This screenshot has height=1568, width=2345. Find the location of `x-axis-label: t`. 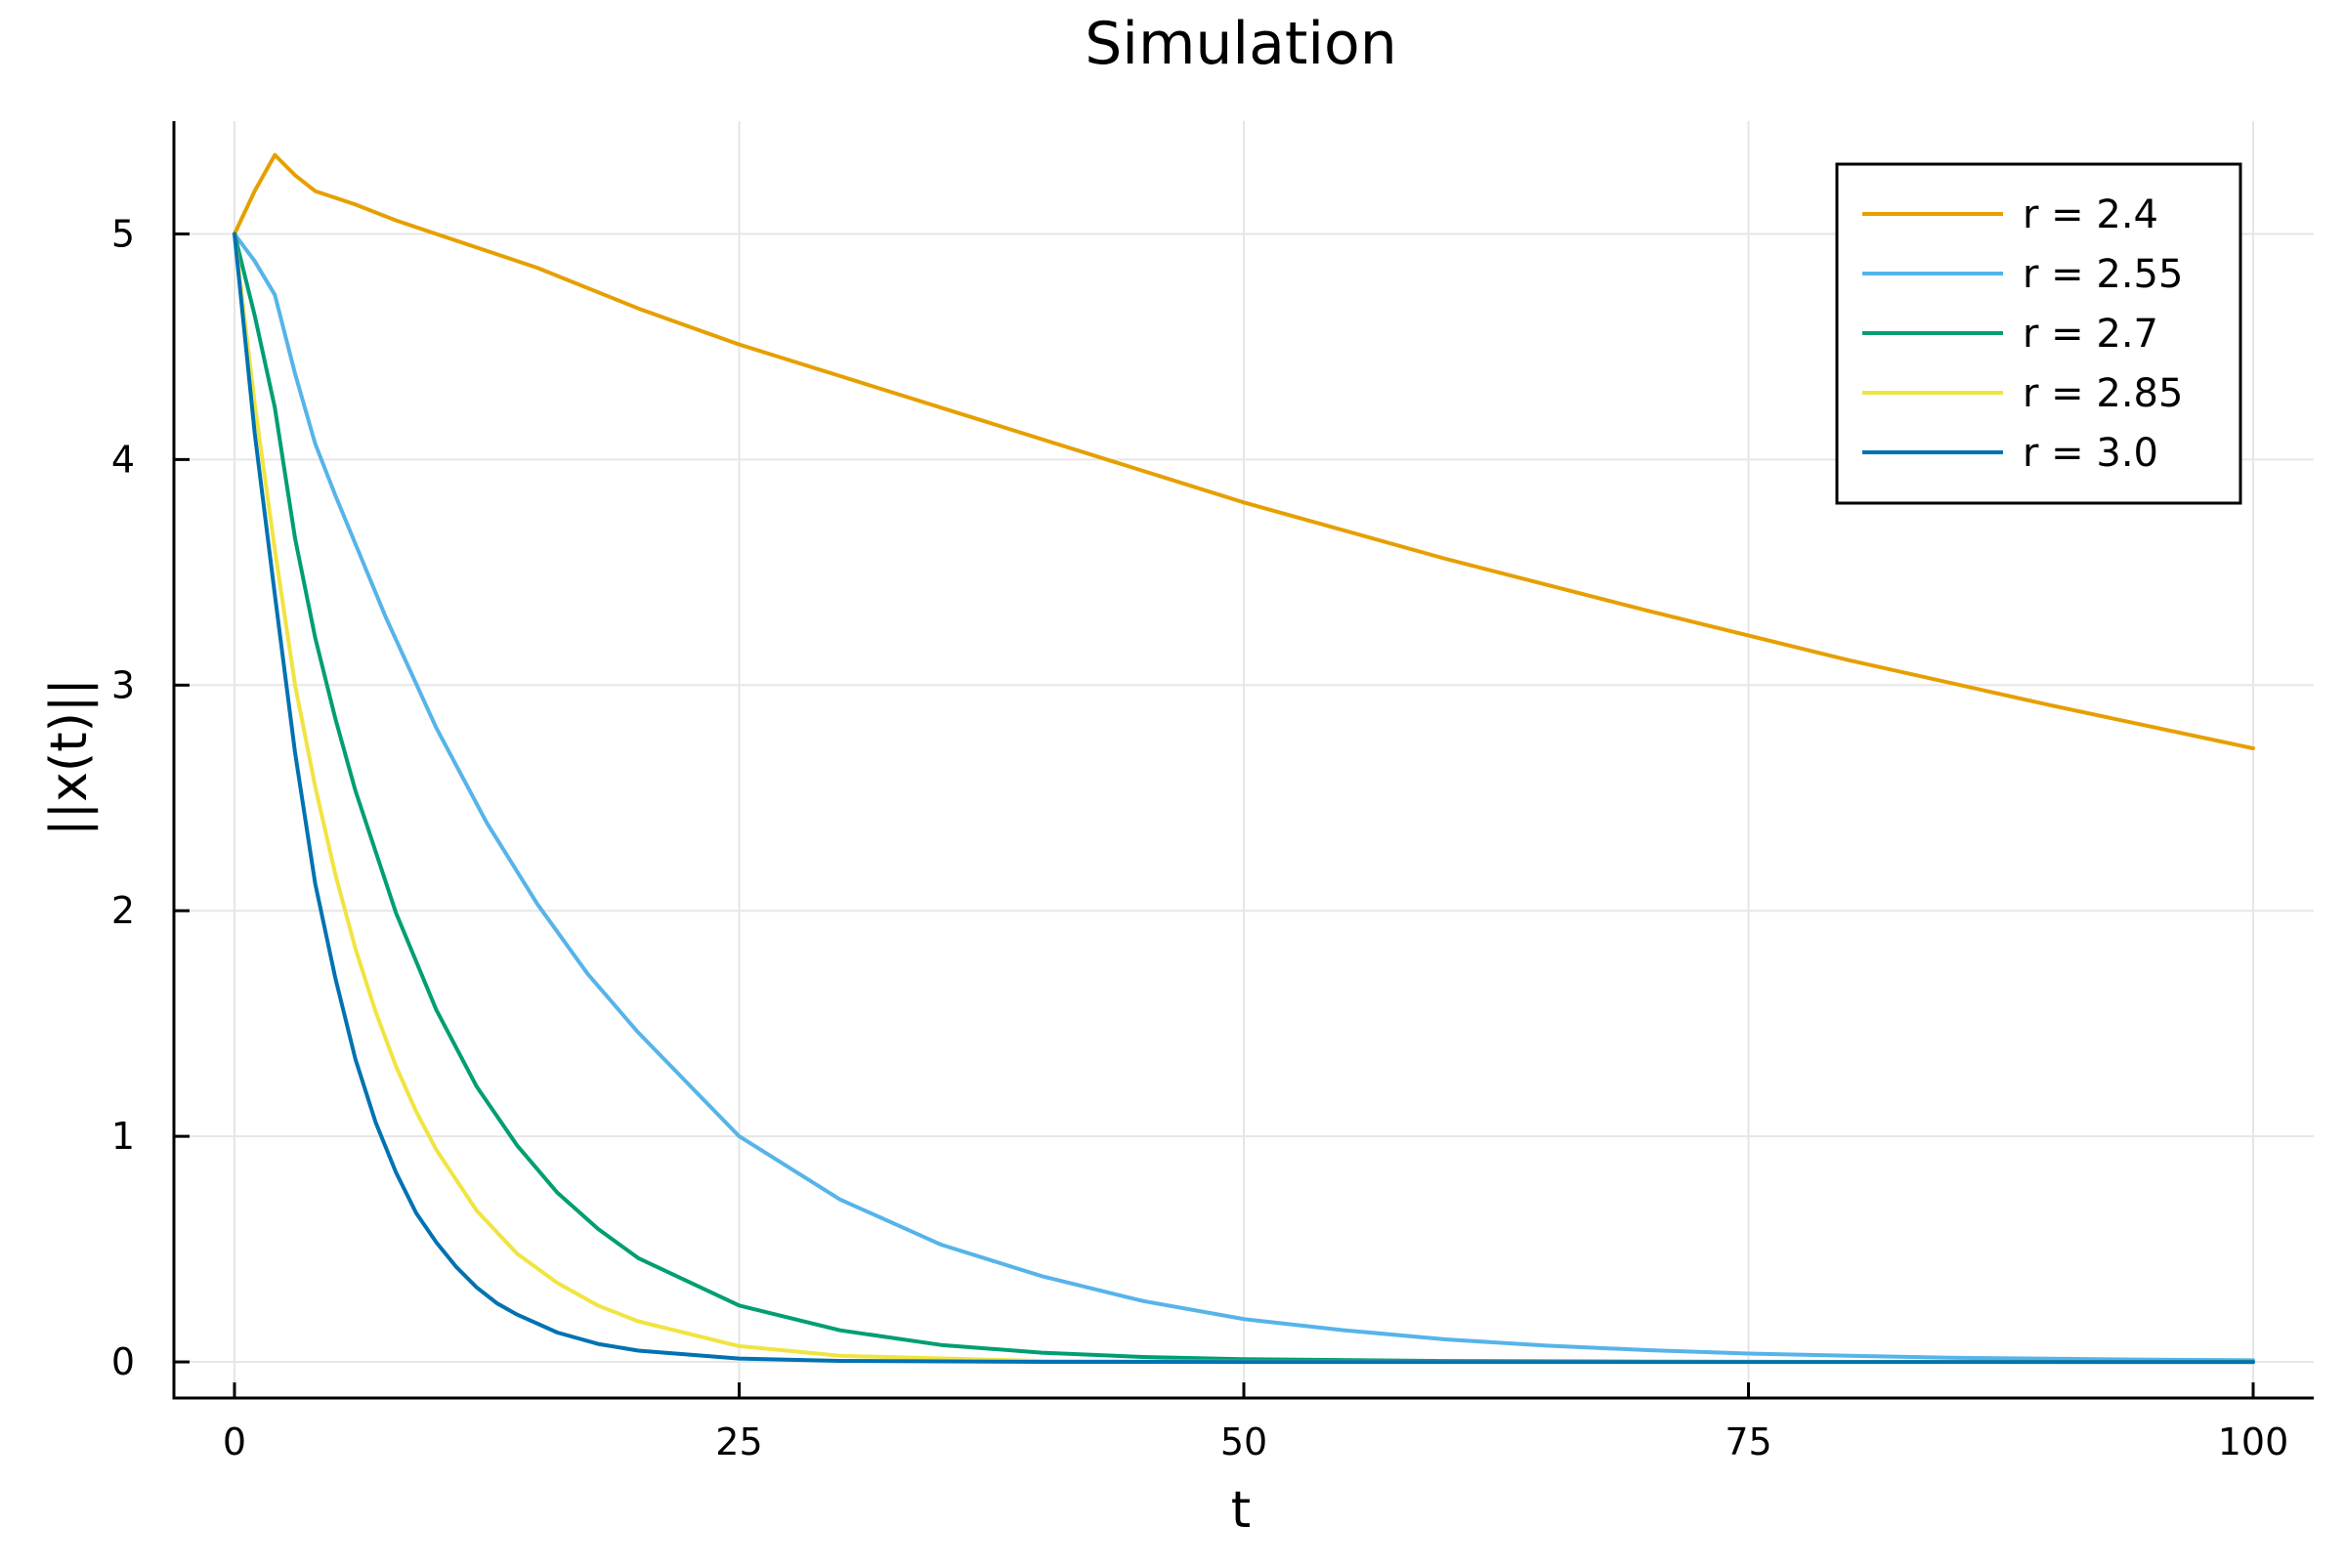

x-axis-label: t is located at coordinates (1241, 1510).